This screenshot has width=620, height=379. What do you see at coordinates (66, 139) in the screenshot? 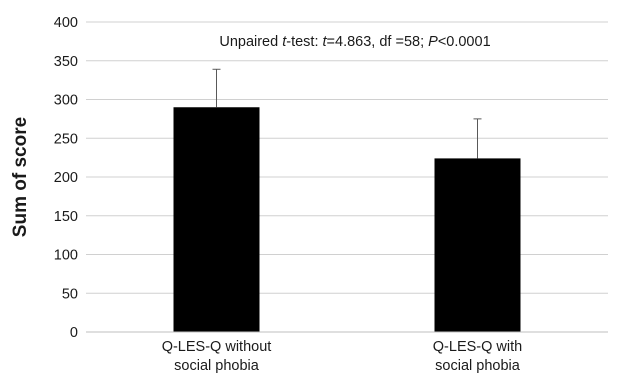
I see `y-tick-label-250: 250` at bounding box center [66, 139].